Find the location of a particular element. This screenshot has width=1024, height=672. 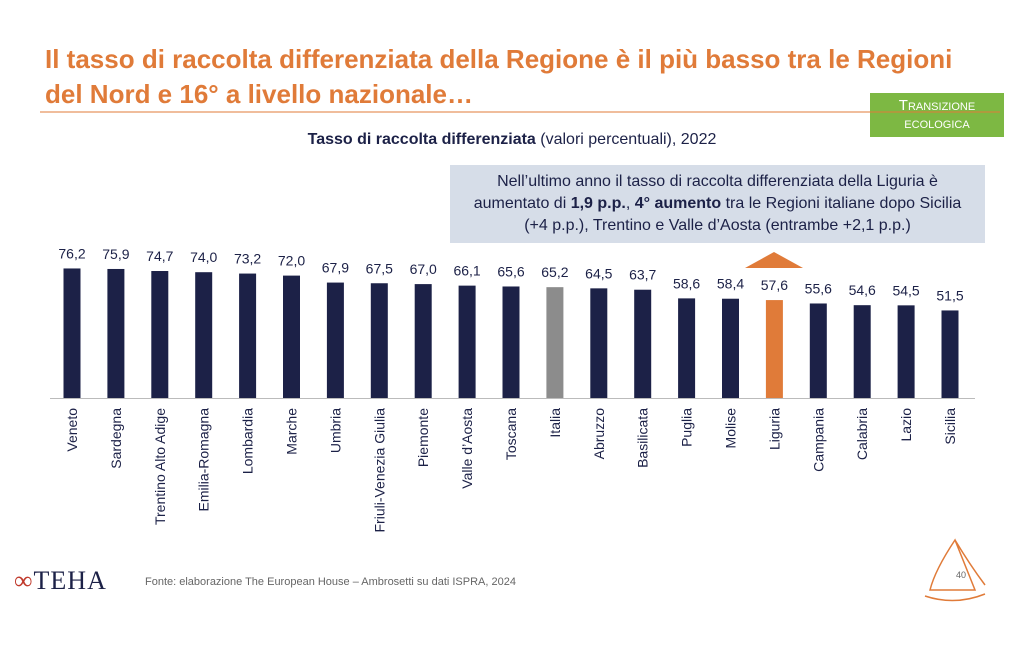

value-label: 51,5 is located at coordinates (949, 295).